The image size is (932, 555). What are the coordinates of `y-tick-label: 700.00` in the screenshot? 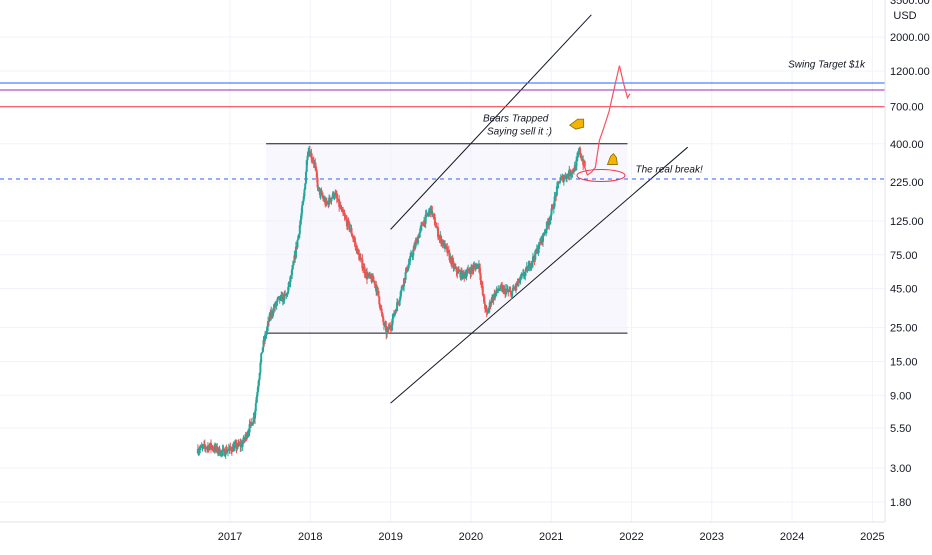 It's located at (907, 108).